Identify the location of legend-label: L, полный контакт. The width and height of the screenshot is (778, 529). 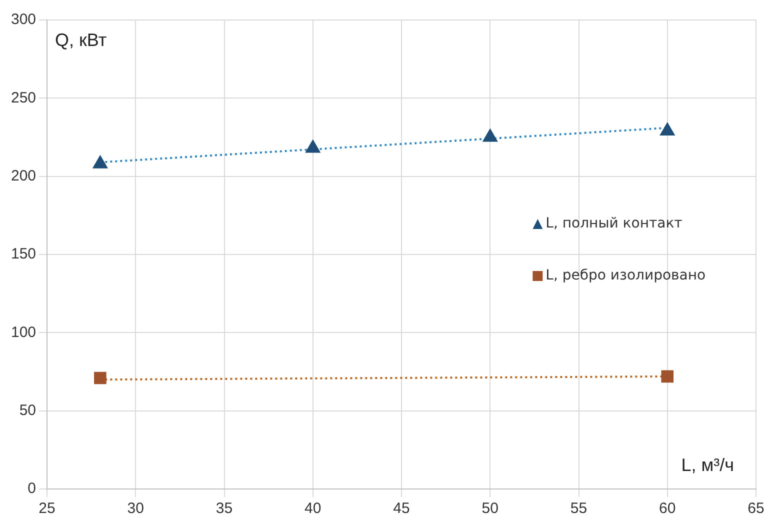
(614, 224).